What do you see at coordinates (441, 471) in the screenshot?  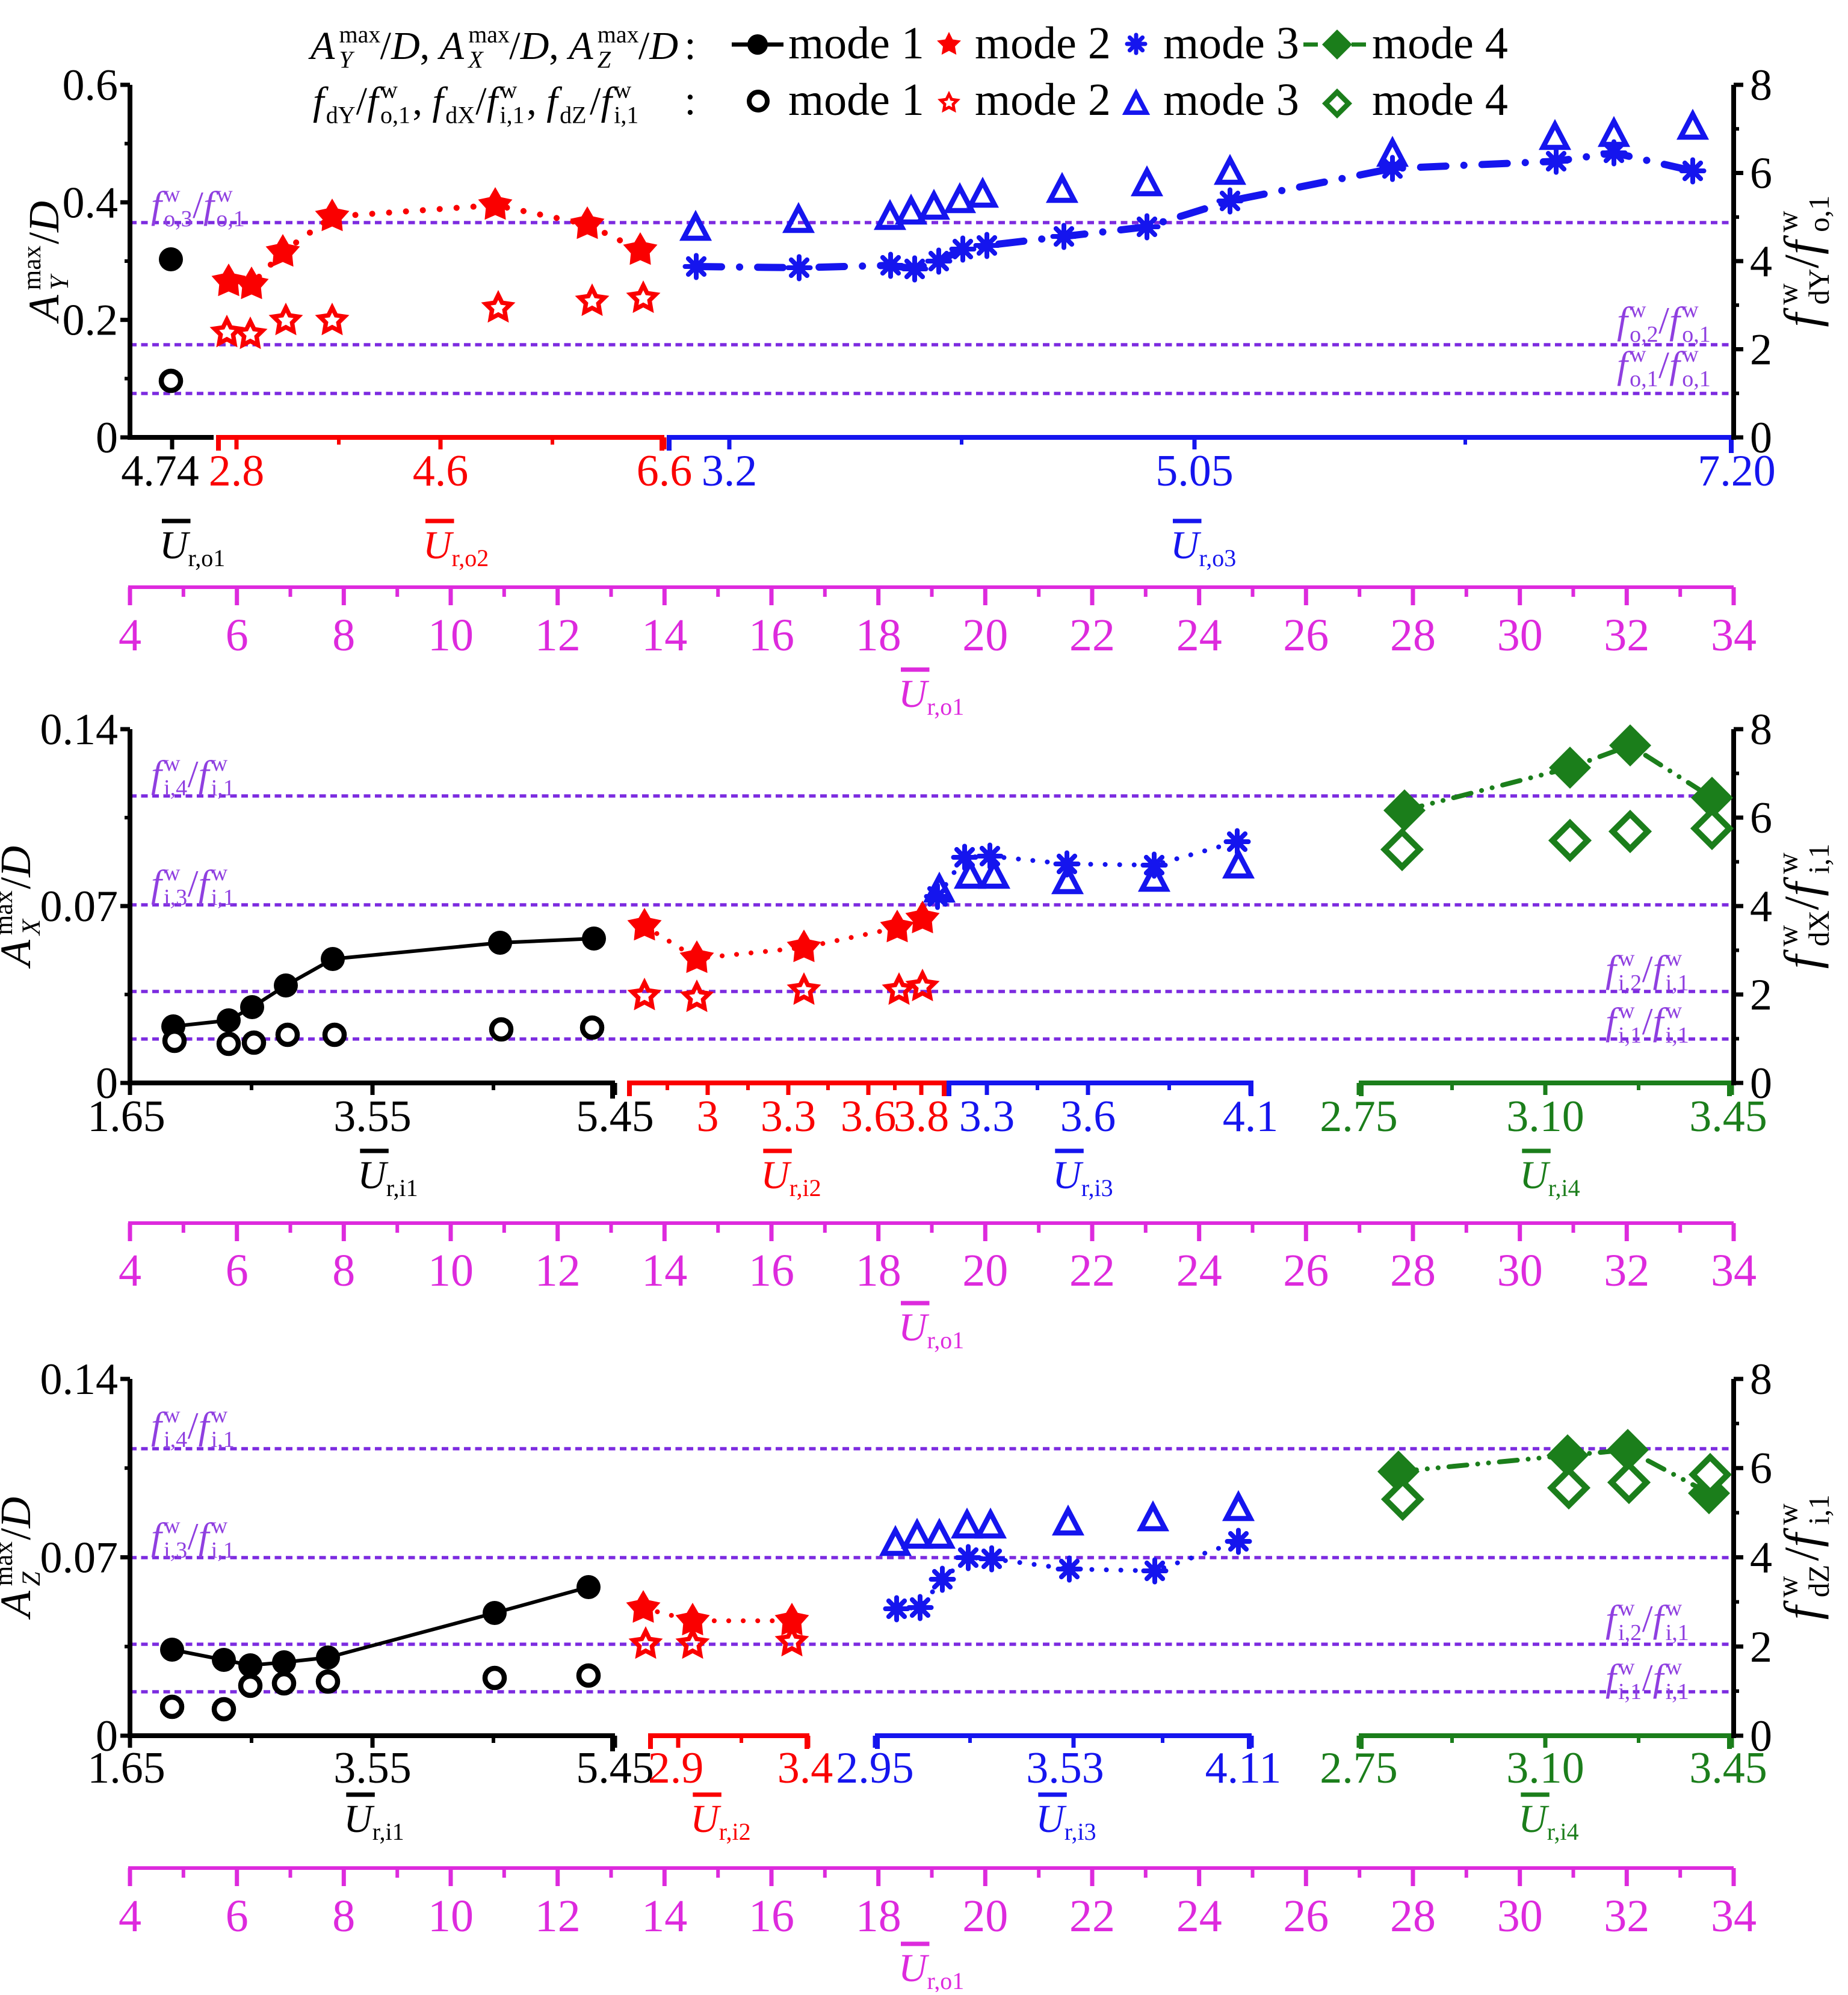 I see `svg-text: 4.6` at bounding box center [441, 471].